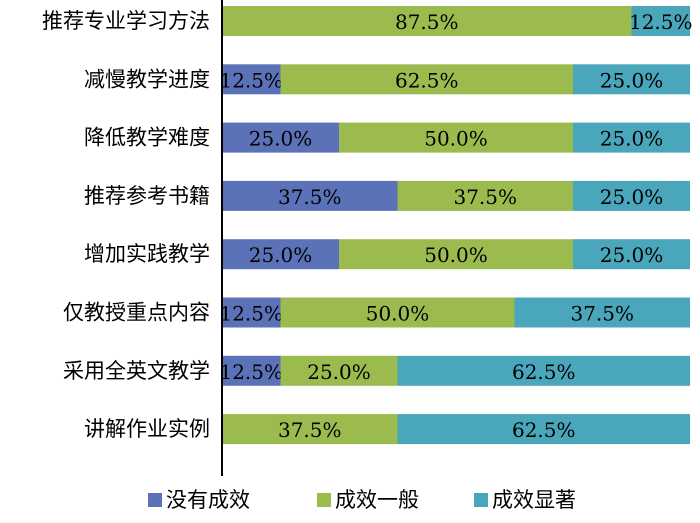  I want to click on category-label: 讲解作业实例, so click(147, 429).